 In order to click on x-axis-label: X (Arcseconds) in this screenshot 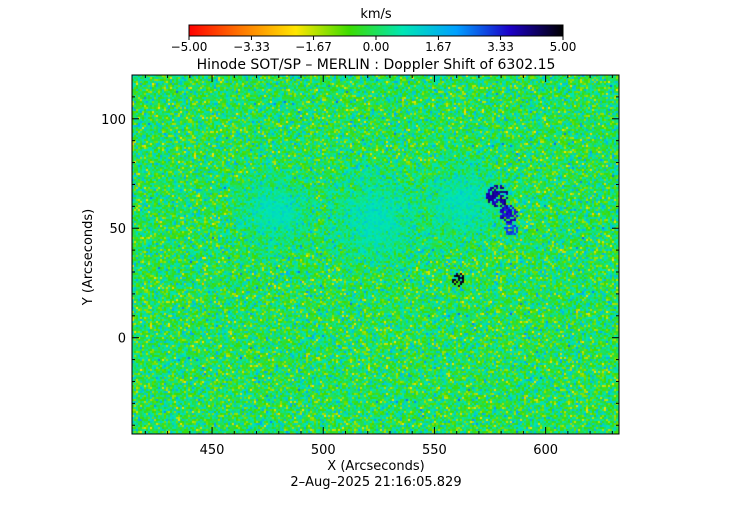, I will do `click(375, 466)`.